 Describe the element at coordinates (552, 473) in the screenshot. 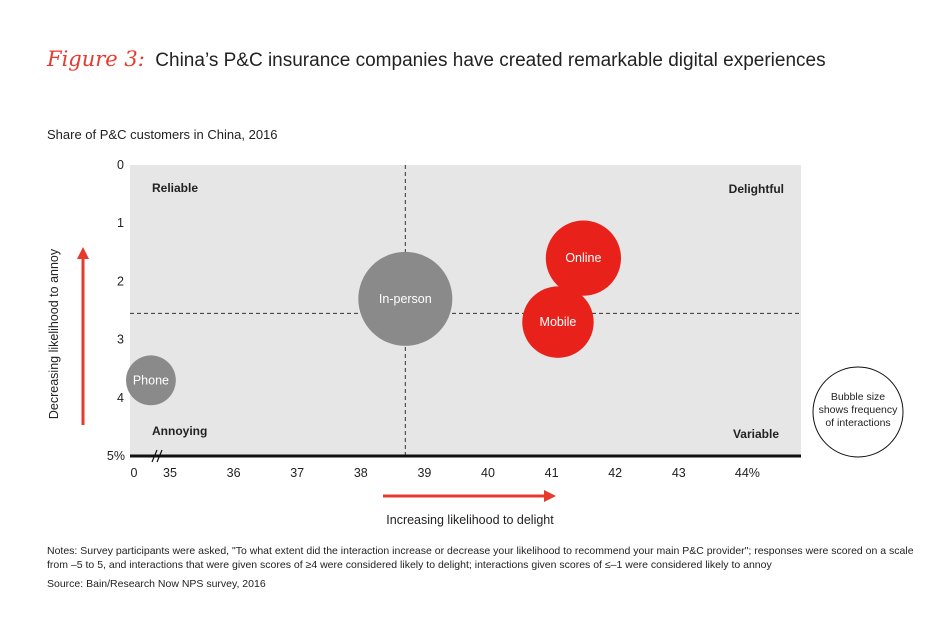

I see `x-tick-label: 41` at that location.